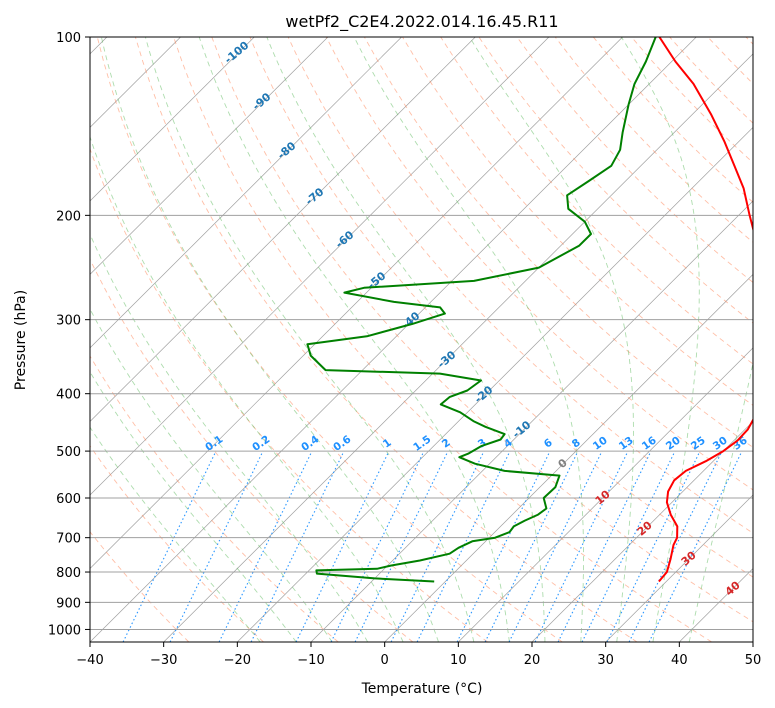 This screenshot has height=708, width=775. I want to click on y-tick-label: 1000, so click(64, 630).